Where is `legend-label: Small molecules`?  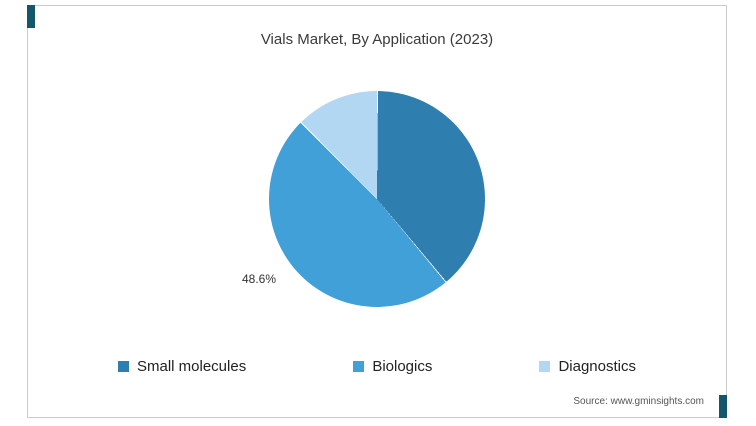 legend-label: Small molecules is located at coordinates (192, 366).